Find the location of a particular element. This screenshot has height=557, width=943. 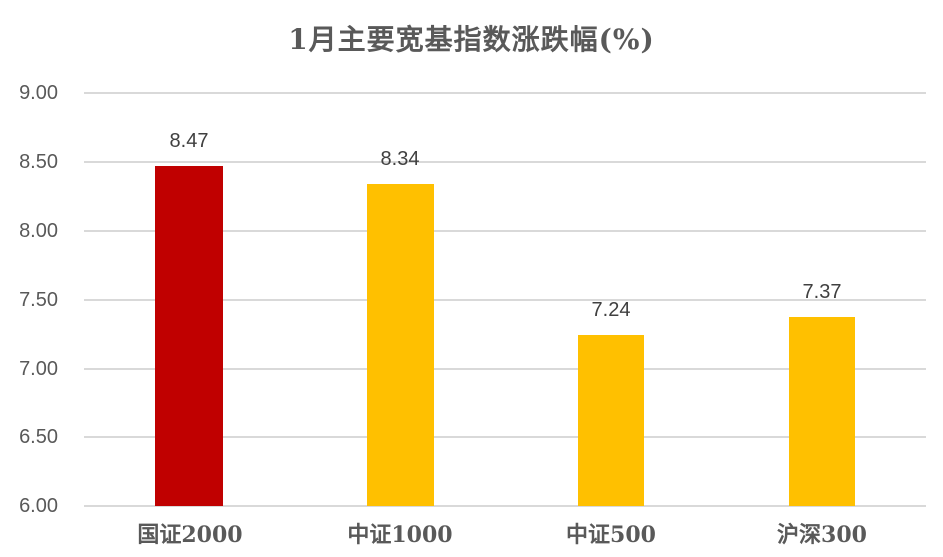

bar-guozheng-2000 is located at coordinates (189, 335).